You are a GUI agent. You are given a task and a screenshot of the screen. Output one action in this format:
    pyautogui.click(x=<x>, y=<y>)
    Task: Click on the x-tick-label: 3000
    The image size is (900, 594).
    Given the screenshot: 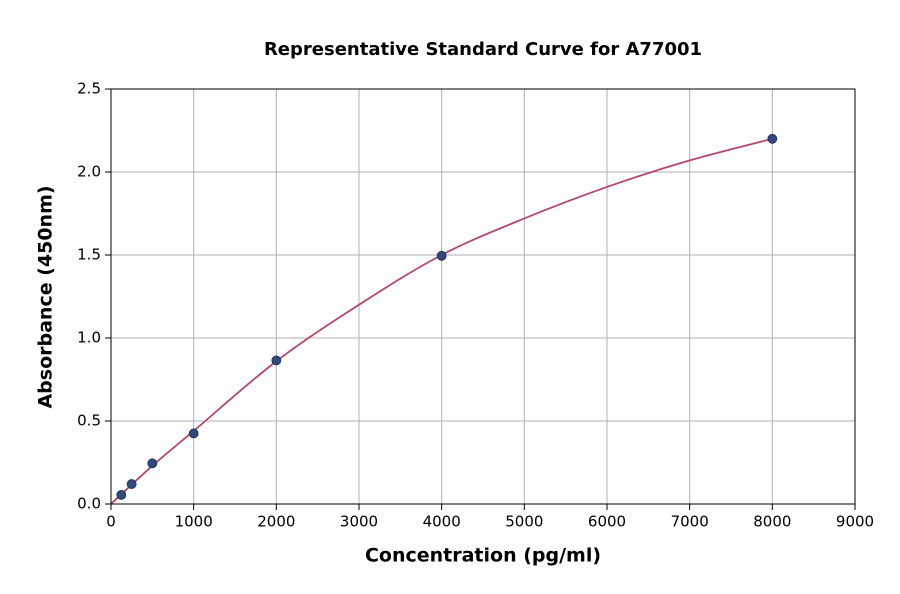 What is the action you would take?
    pyautogui.click(x=359, y=522)
    